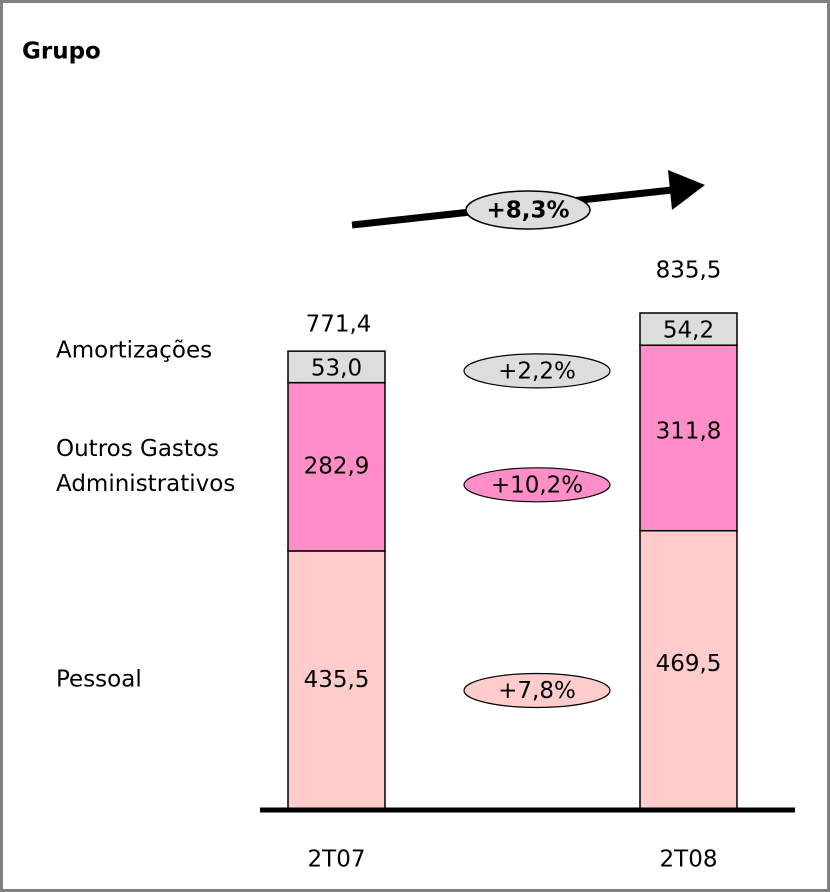  I want to click on total-label: 771,4, so click(339, 325).